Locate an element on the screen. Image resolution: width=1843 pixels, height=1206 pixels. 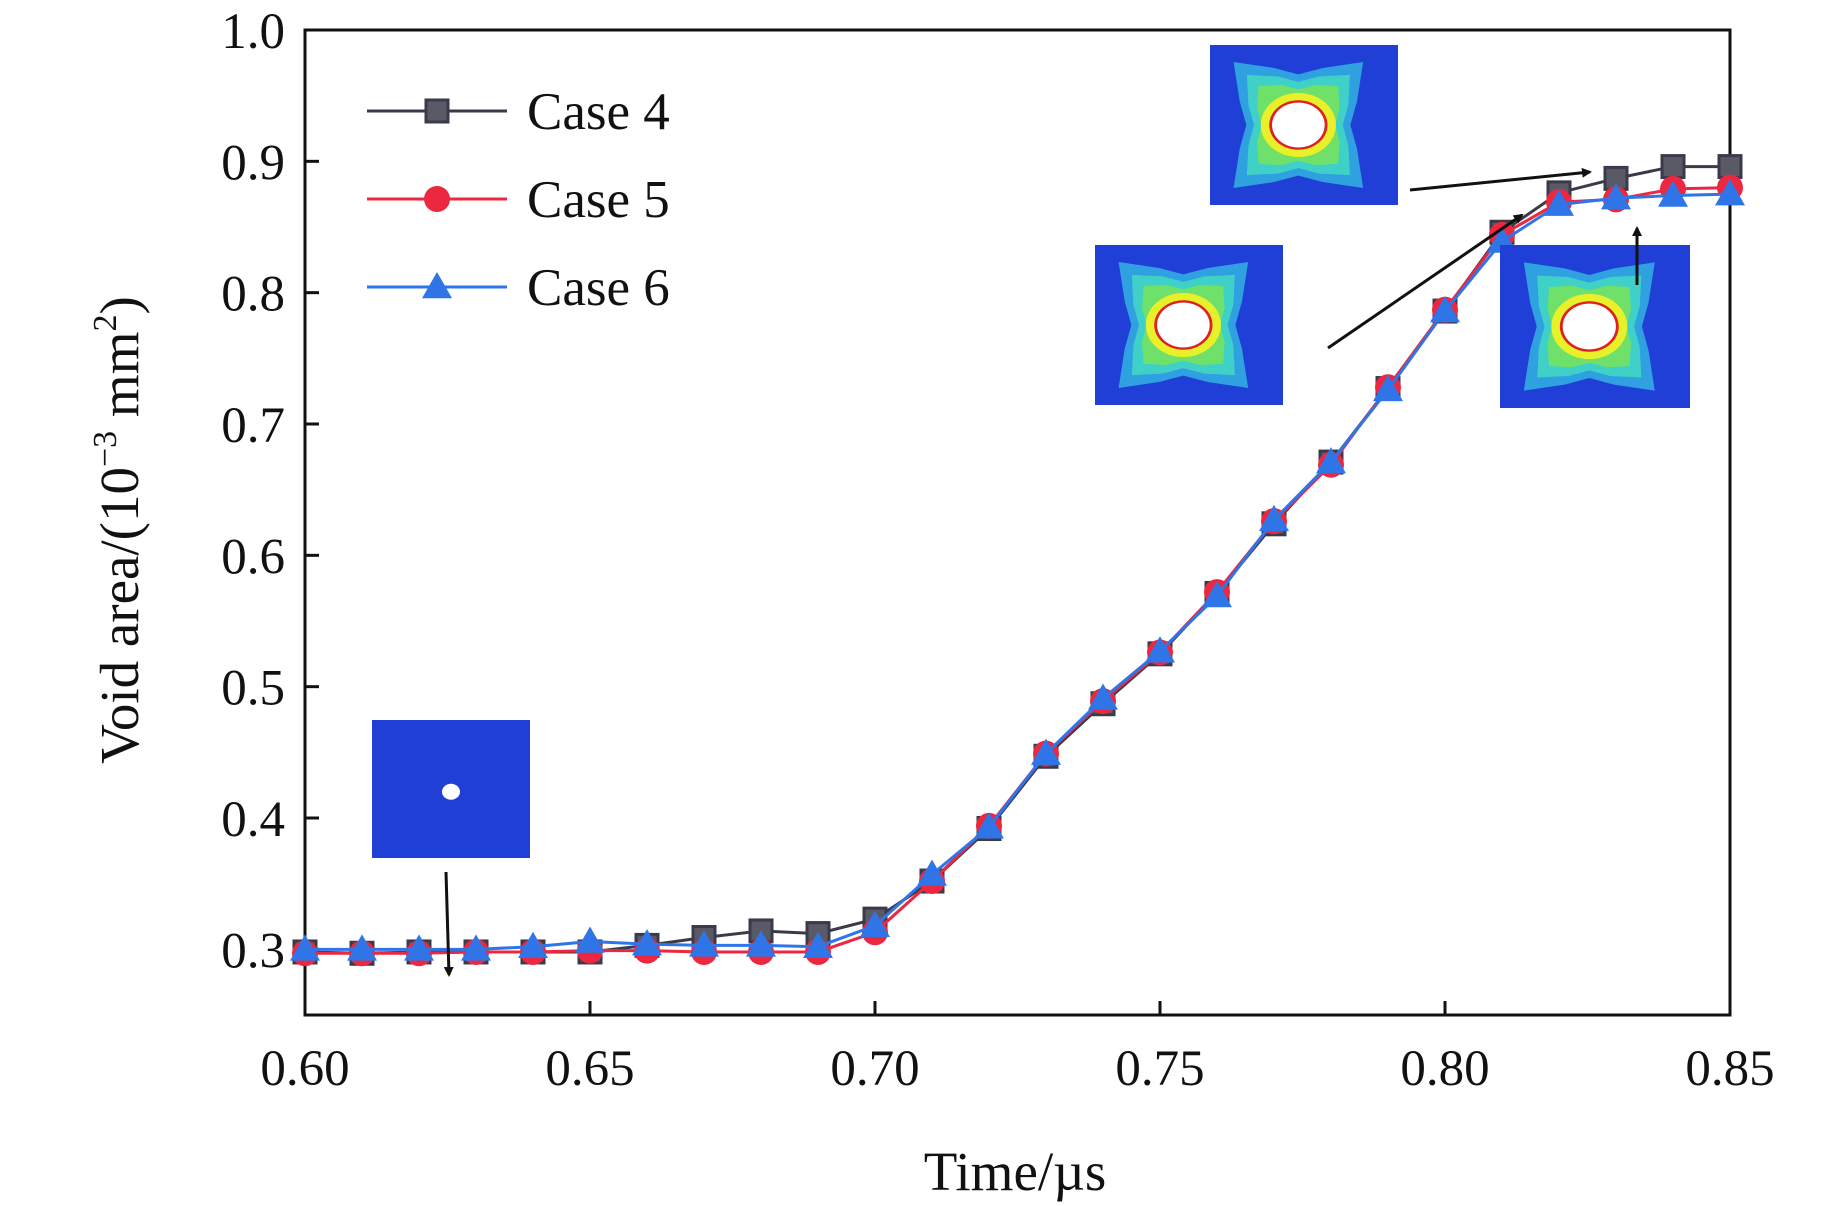
y-axis-title: Void area/(10−3 mm2) is located at coordinates (118, 530).